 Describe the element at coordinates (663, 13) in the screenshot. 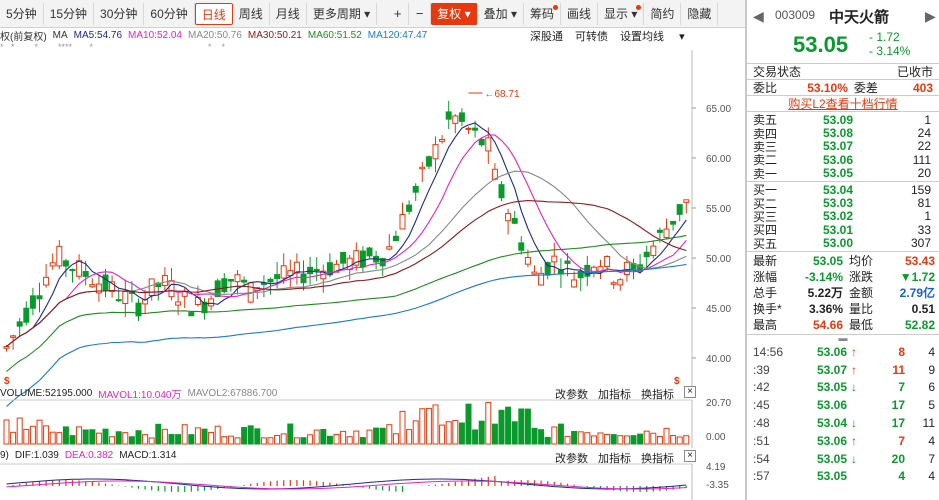

I see `simple-mode-button: 简约` at that location.